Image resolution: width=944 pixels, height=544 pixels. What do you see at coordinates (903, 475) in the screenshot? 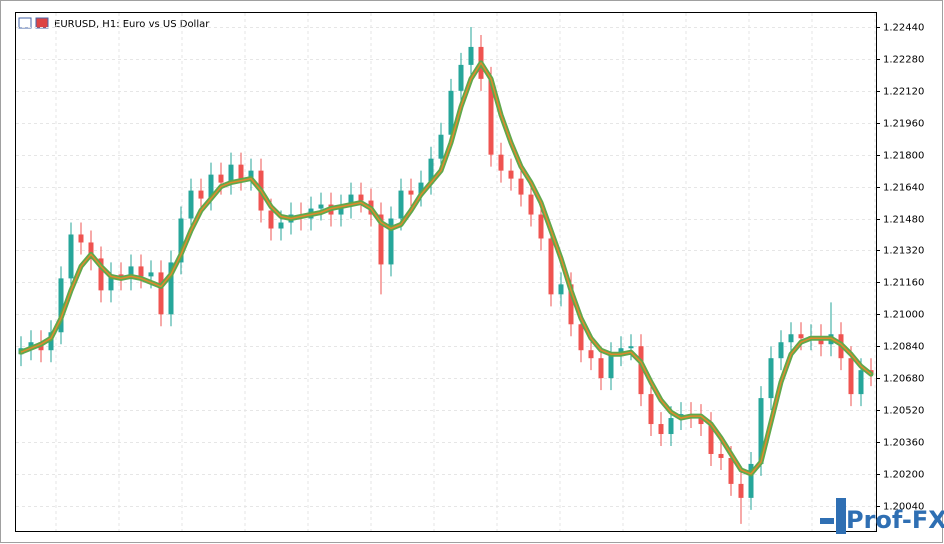
I see `y-tick-label: 1.20200` at bounding box center [903, 475].